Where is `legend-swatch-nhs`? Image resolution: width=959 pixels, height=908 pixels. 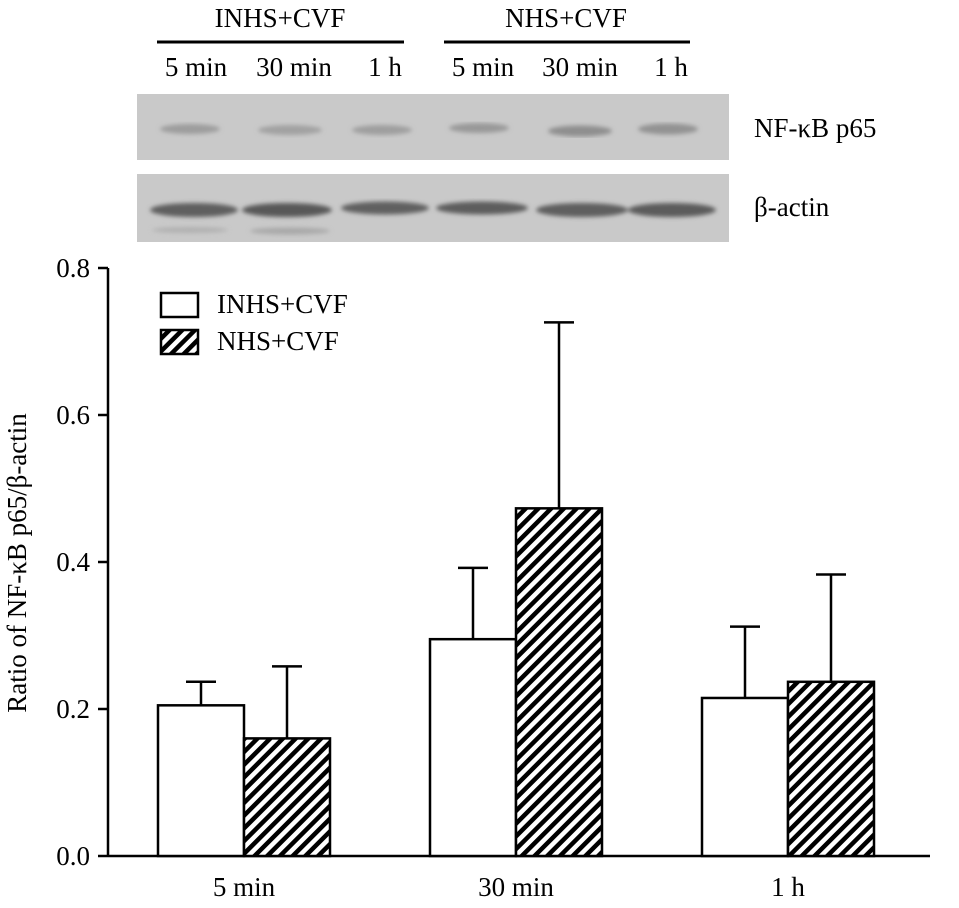
legend-swatch-nhs is located at coordinates (179, 342).